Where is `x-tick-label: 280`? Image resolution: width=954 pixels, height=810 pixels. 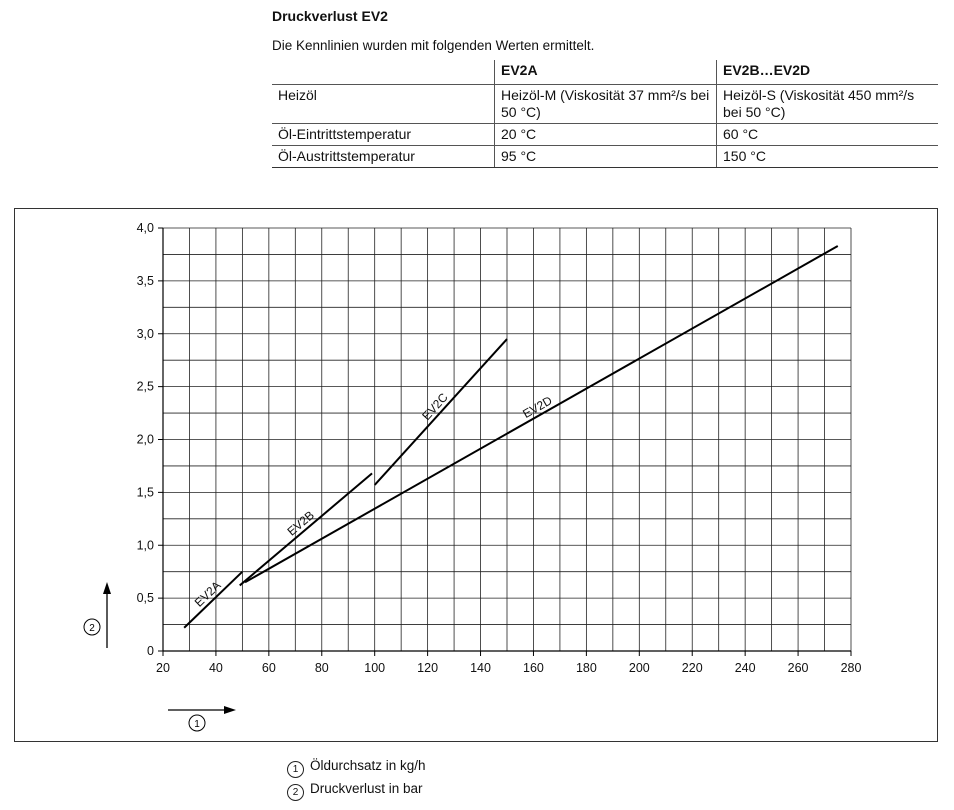
x-tick-label: 280 is located at coordinates (851, 668).